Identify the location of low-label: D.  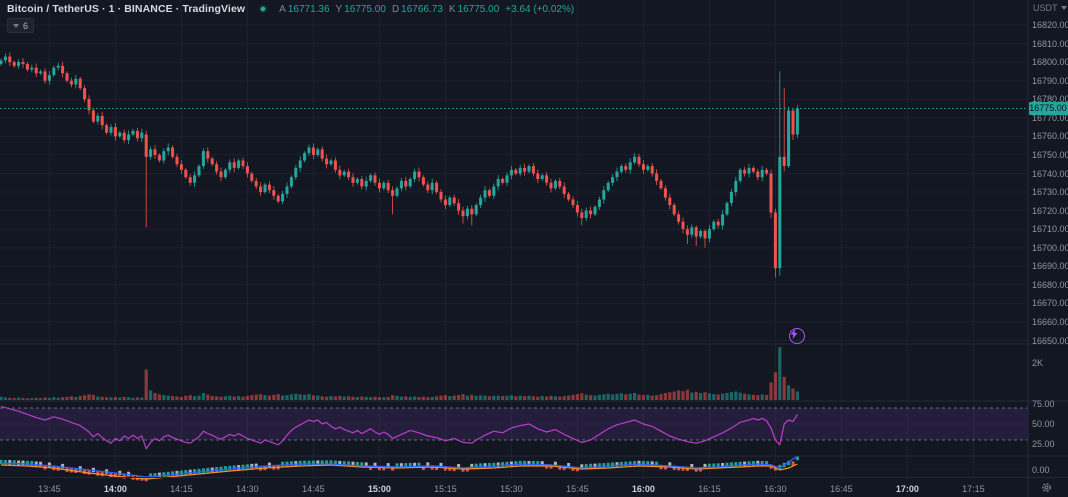
(395, 9).